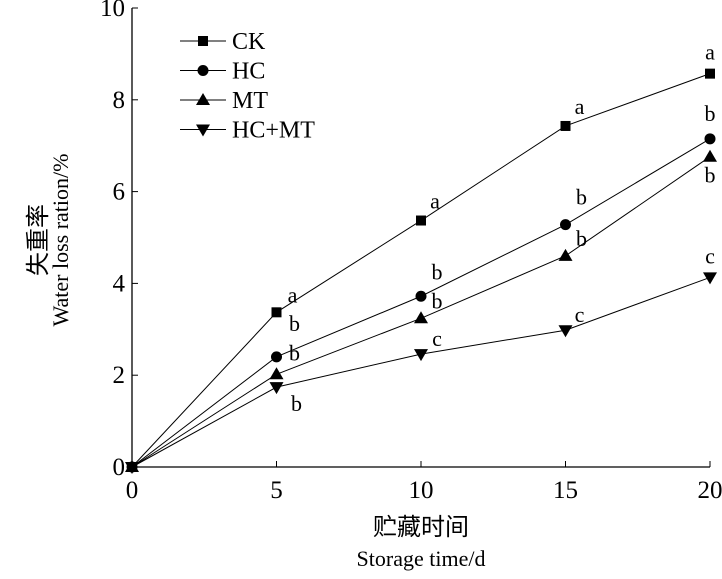 This screenshot has width=722, height=579. What do you see at coordinates (223, 42) in the screenshot?
I see `legend-item: CK` at bounding box center [223, 42].